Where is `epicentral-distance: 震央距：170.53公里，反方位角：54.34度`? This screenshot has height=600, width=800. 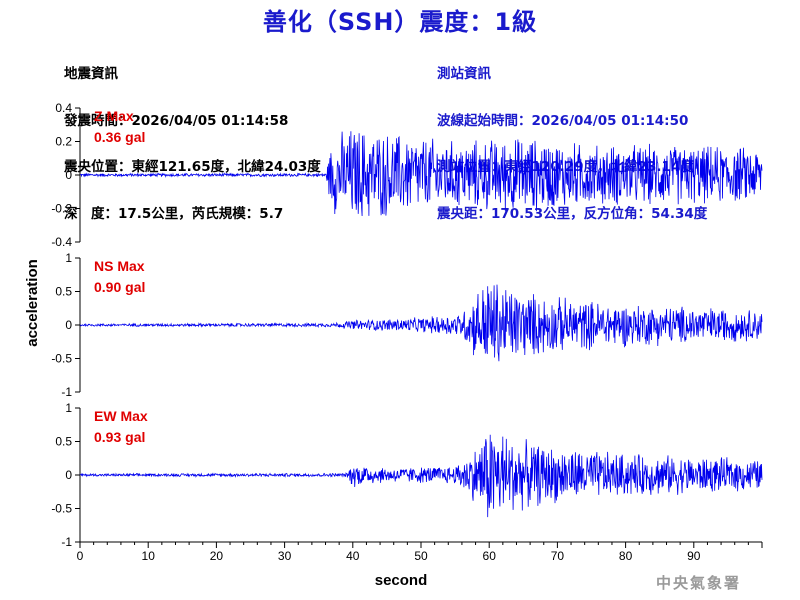
epicentral-distance: 震央距：170.53公里，反方位角：54.34度 is located at coordinates (572, 213).